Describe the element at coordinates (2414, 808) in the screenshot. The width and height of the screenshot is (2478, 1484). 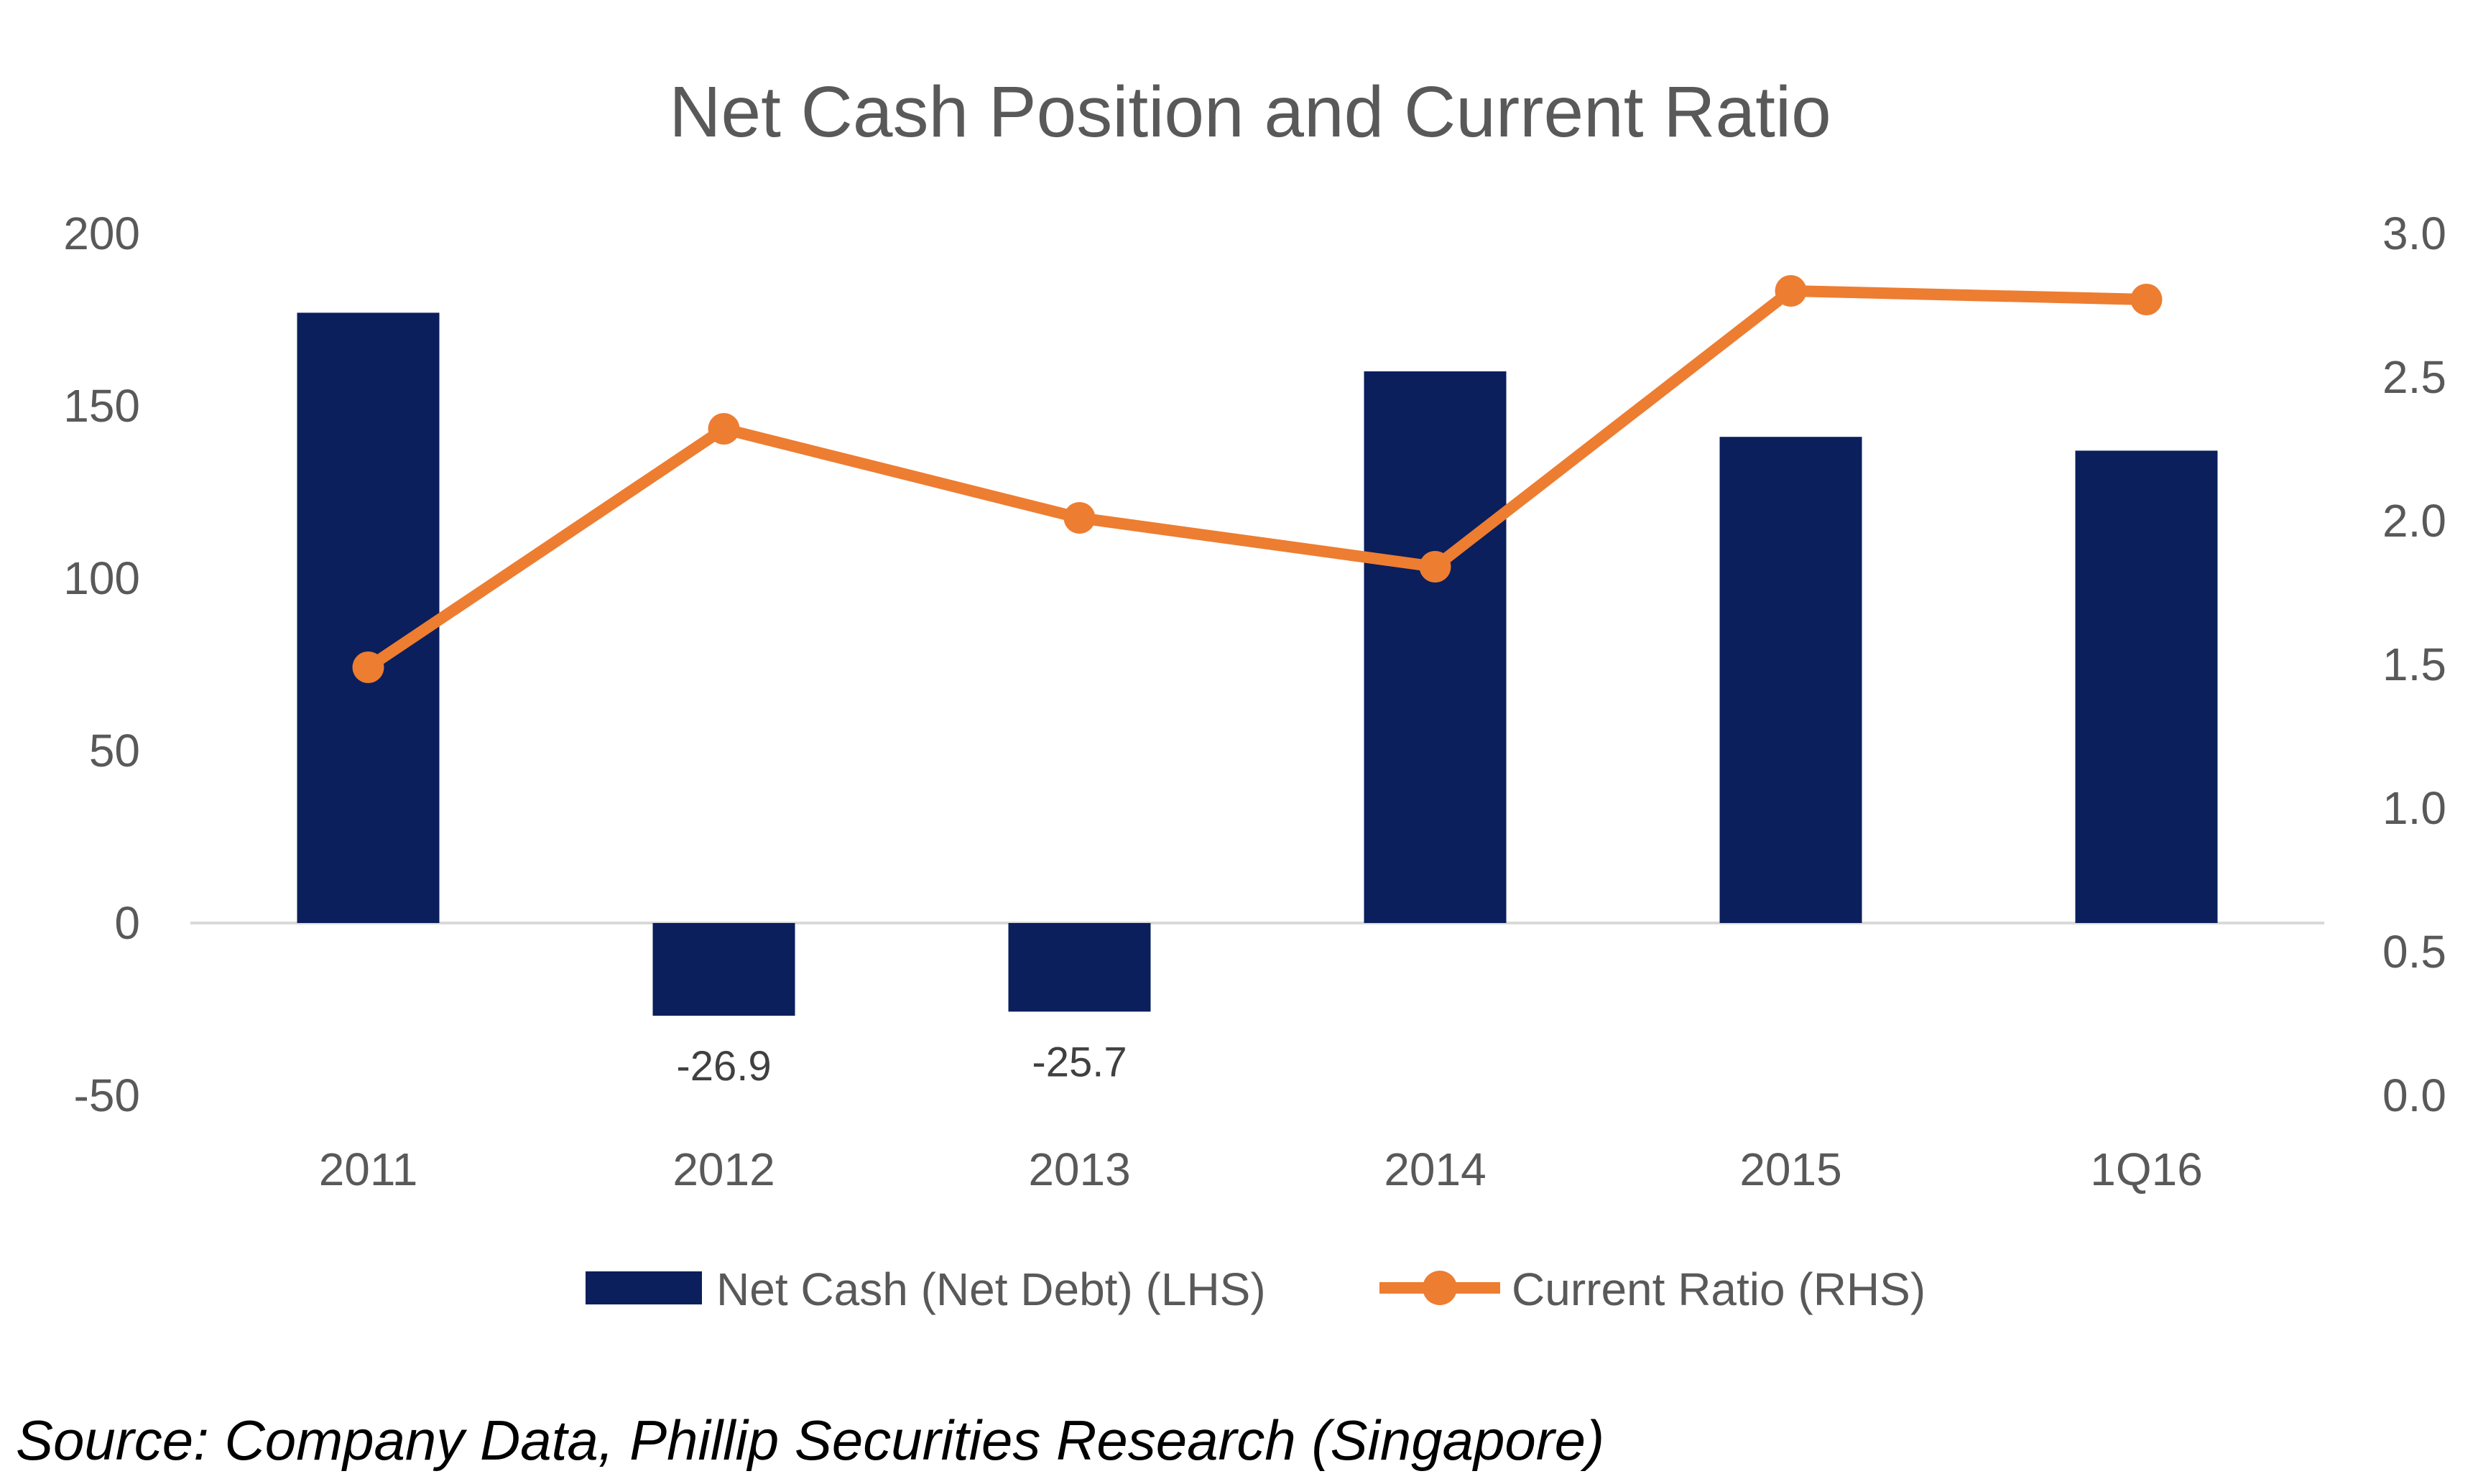
I see `right-tick-label: 1.0` at that location.